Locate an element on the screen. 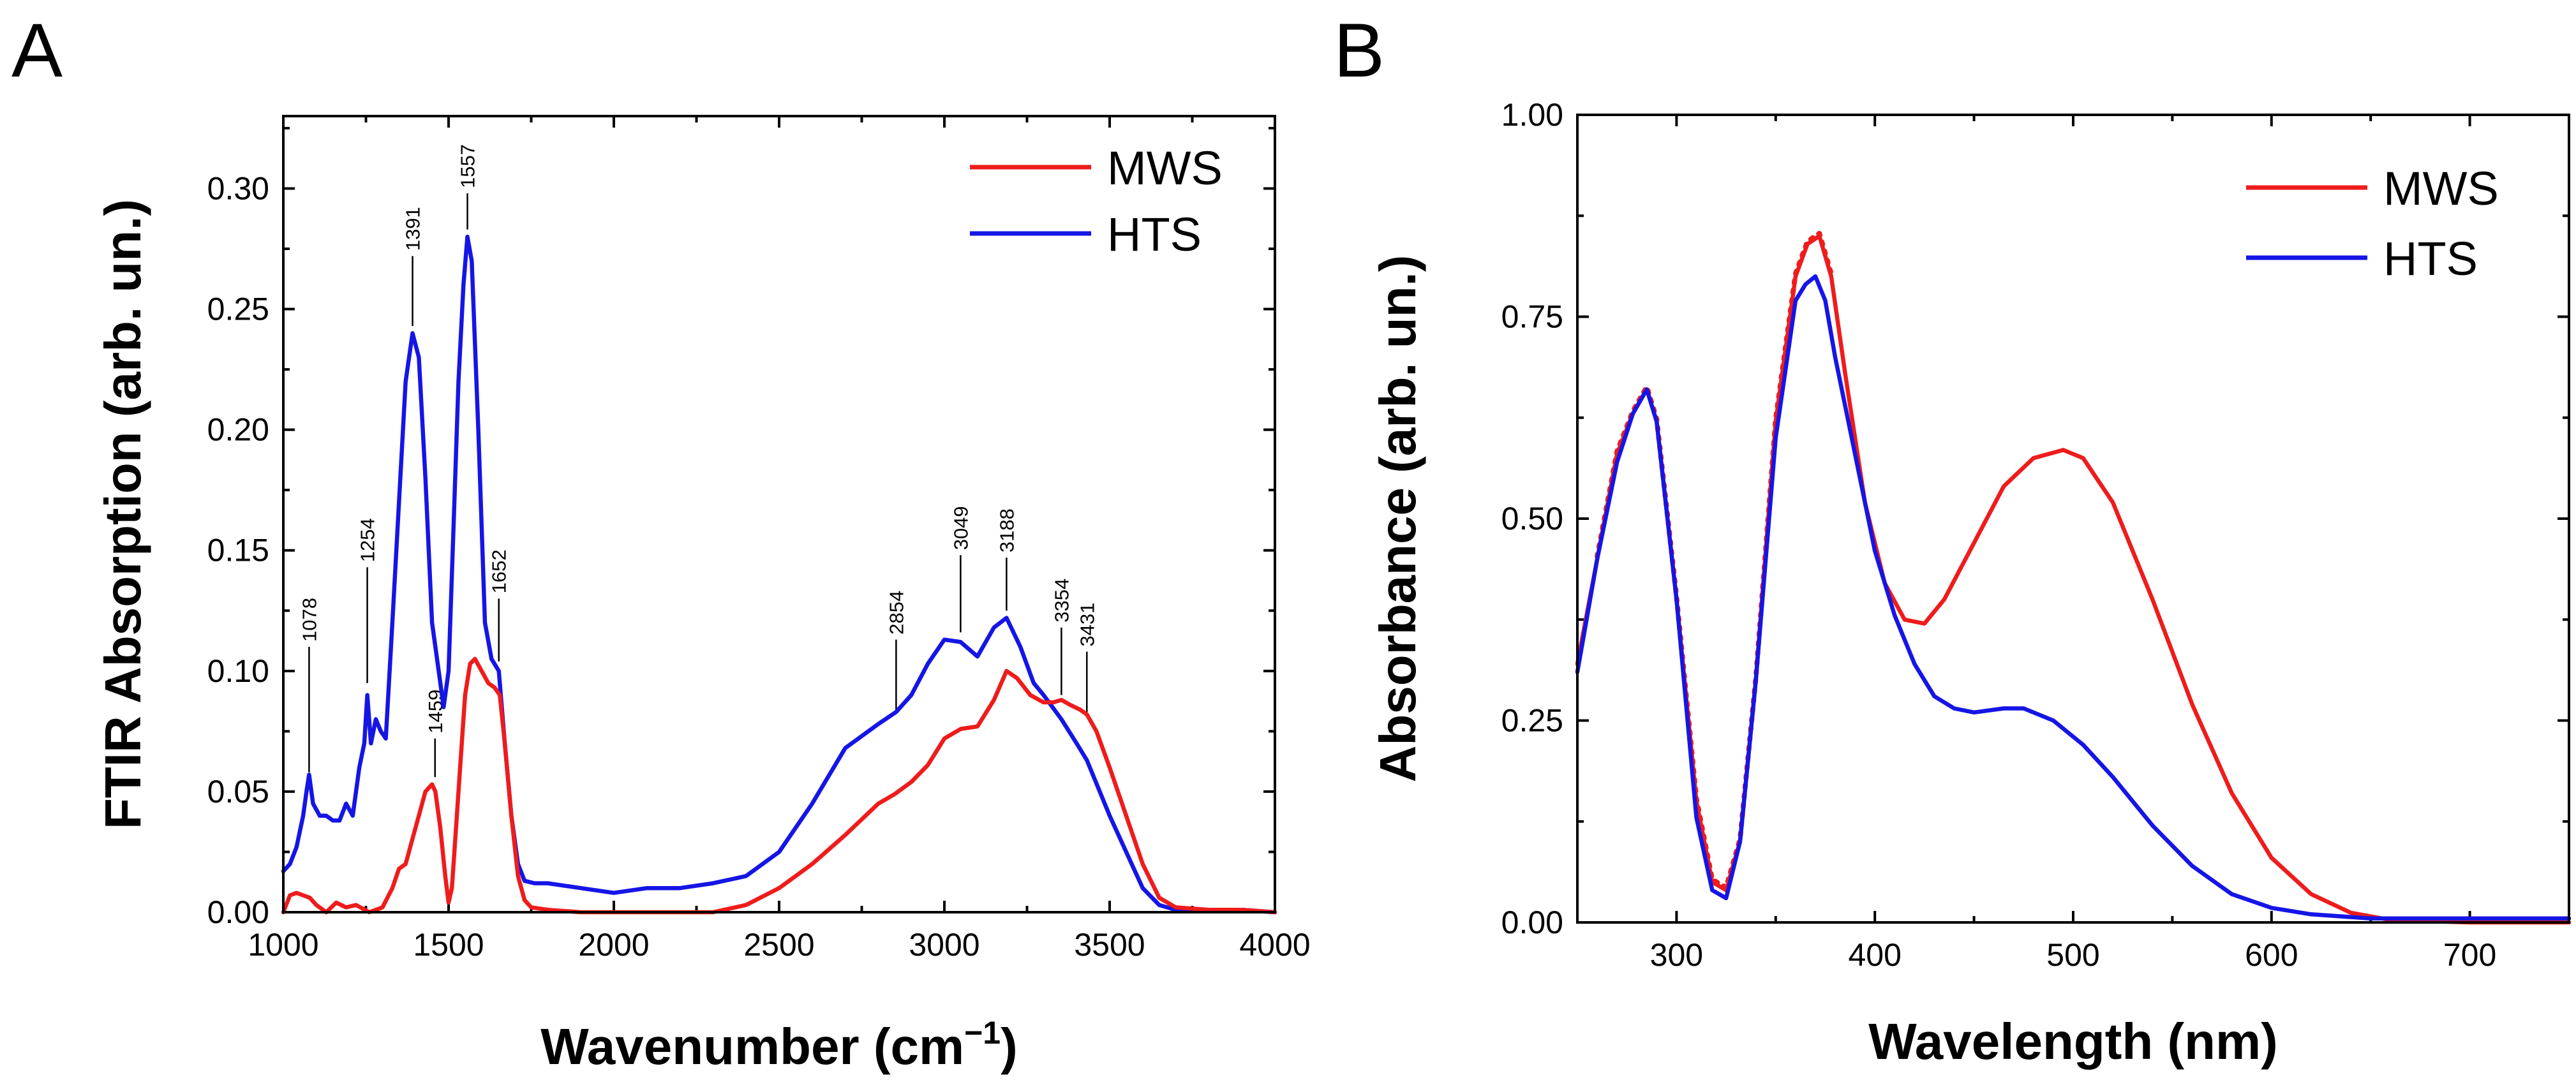 Image resolution: width=2576 pixels, height=1087 pixels. panel-a-x-tick-label: 4000 is located at coordinates (1274, 945).